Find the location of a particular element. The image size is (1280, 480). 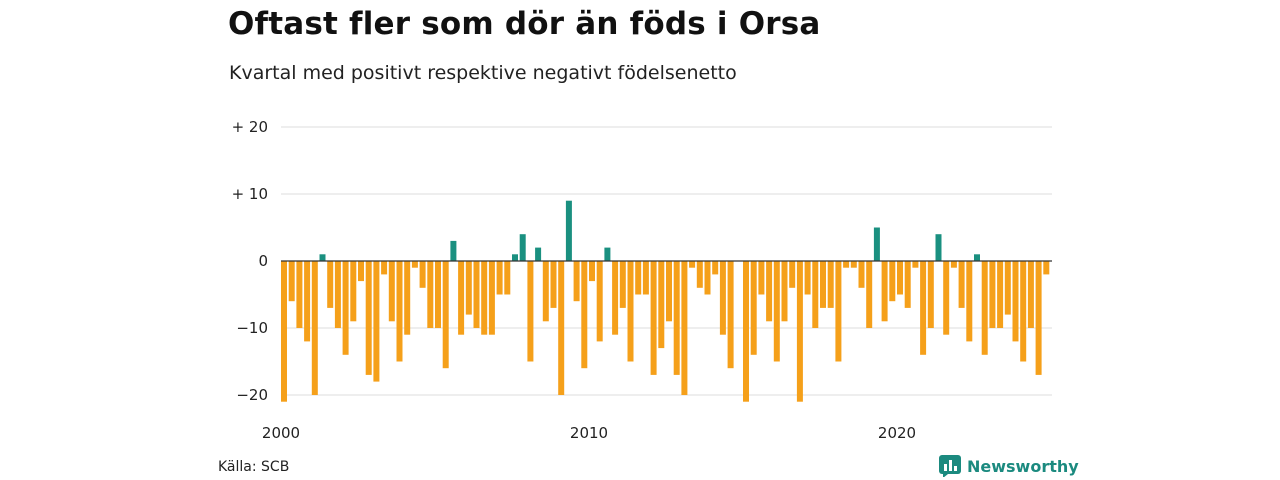

brand-name: Newsworthy is located at coordinates (1023, 466).